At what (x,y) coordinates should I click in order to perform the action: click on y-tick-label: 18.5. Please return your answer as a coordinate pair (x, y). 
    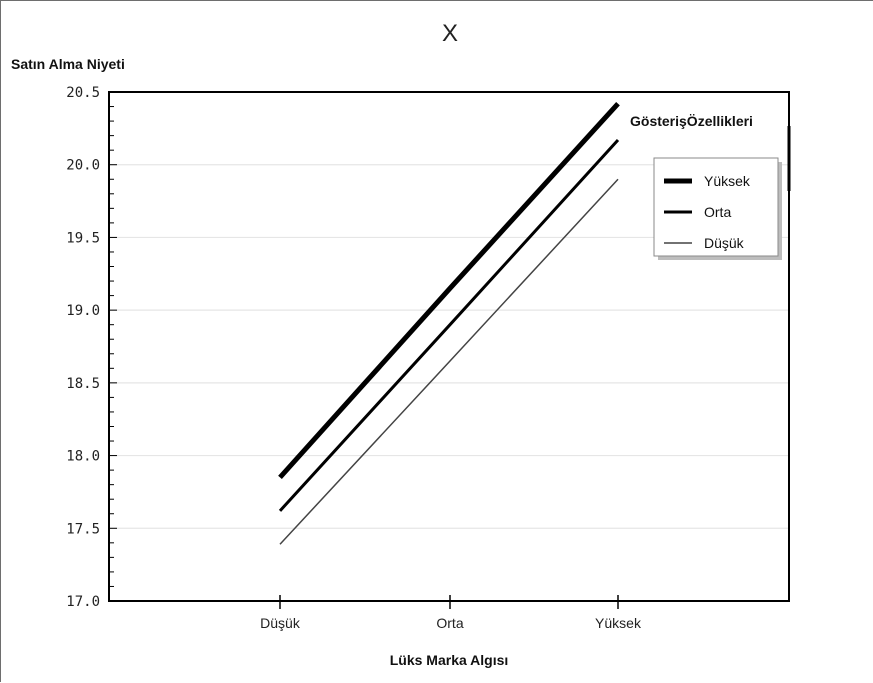
    Looking at the image, I should click on (83, 384).